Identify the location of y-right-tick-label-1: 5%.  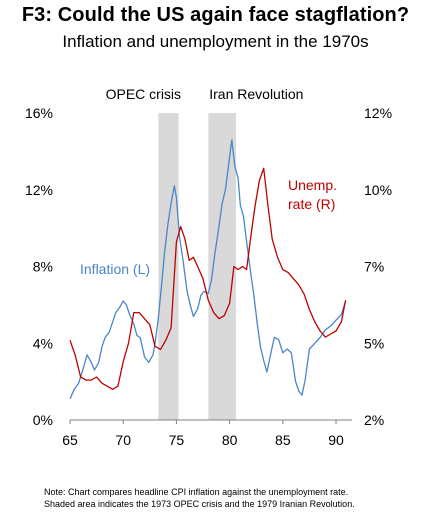
(374, 343).